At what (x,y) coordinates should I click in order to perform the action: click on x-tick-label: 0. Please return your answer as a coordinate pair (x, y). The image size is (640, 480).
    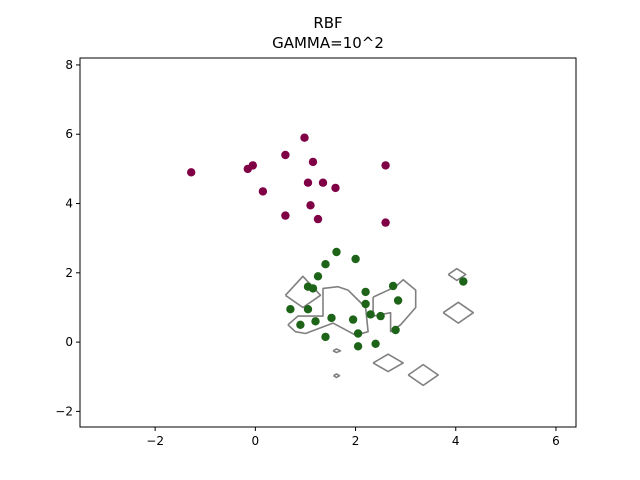
    Looking at the image, I should click on (256, 441).